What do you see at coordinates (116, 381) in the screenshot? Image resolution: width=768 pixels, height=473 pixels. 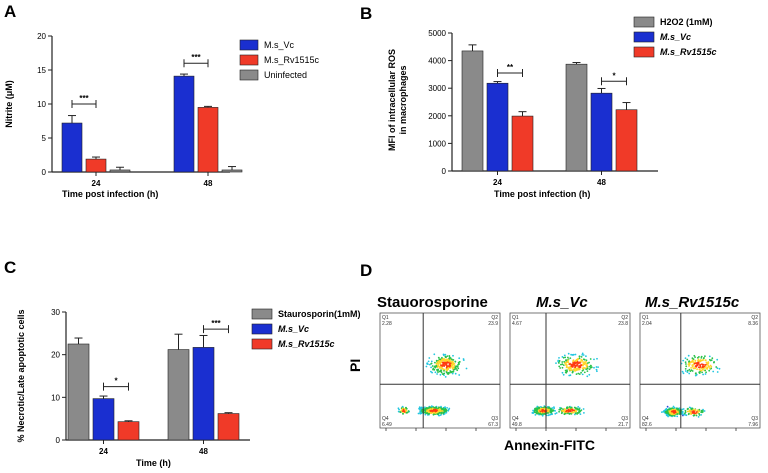 I see `significance-label: *` at bounding box center [116, 381].